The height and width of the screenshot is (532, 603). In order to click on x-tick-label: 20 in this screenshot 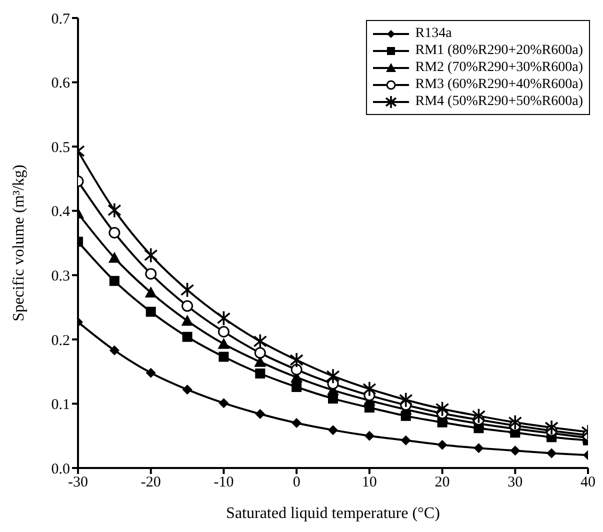, I will do `click(442, 482)`.